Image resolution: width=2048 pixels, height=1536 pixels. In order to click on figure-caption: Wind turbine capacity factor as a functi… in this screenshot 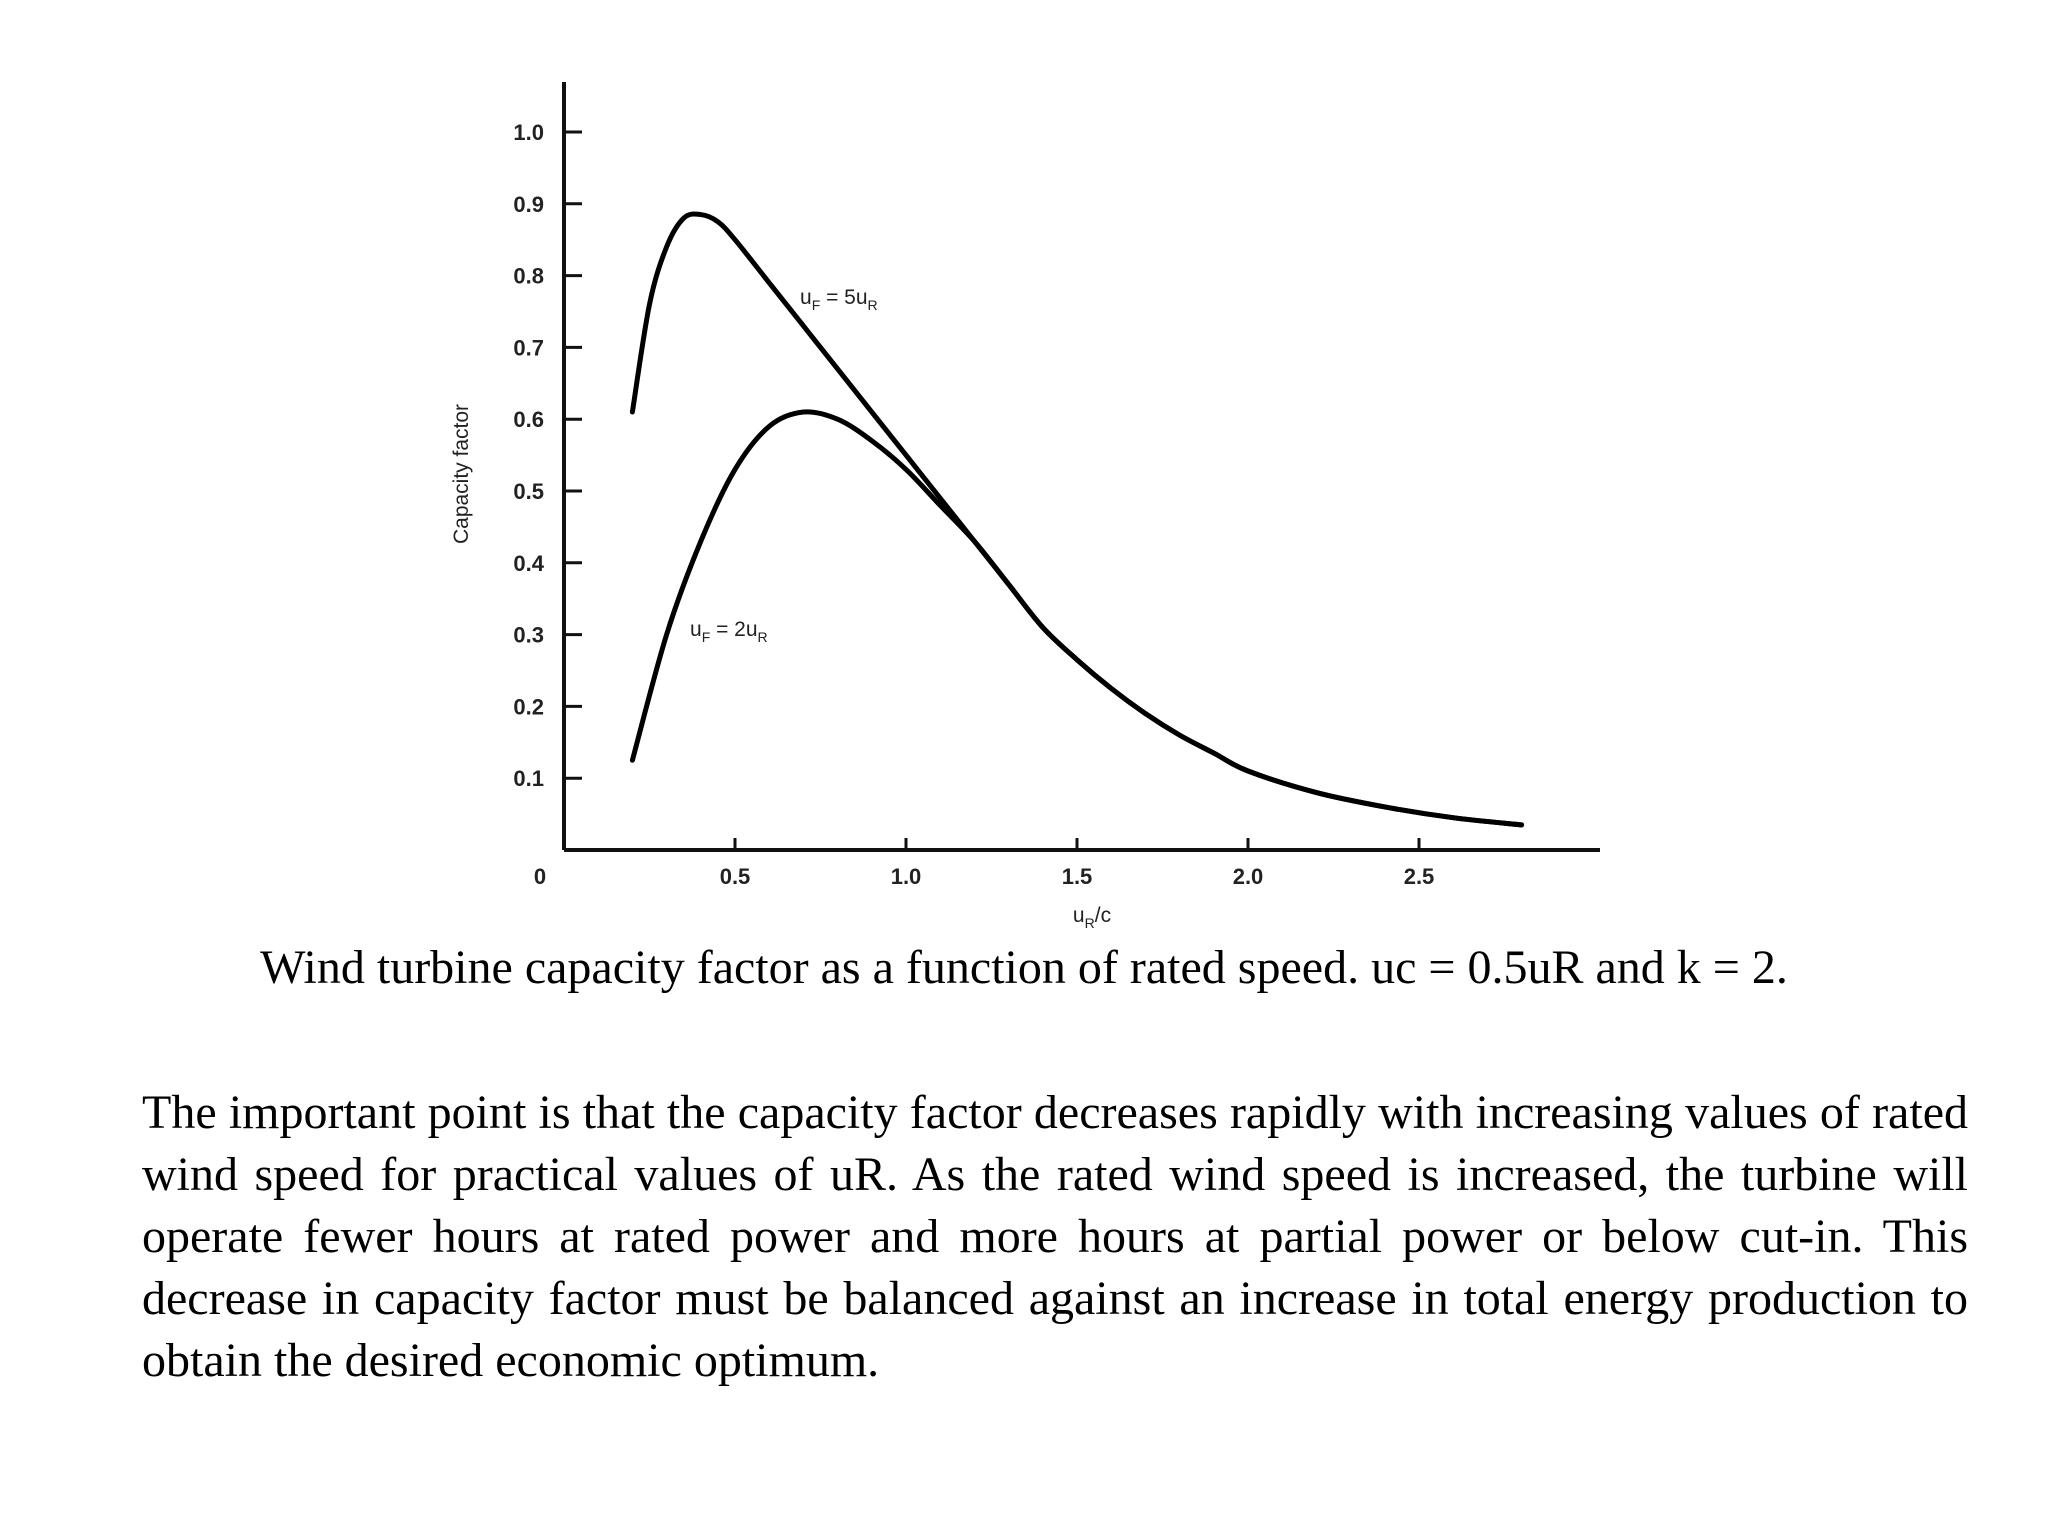, I will do `click(1024, 967)`.